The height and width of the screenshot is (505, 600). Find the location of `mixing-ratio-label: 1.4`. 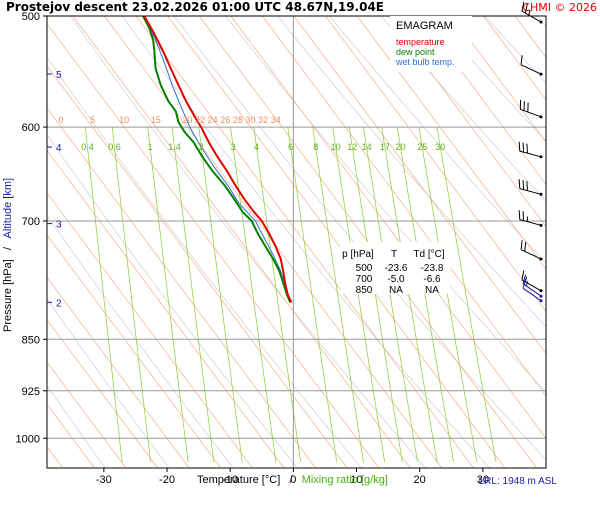

mixing-ratio-label: 1.4 is located at coordinates (174, 147).